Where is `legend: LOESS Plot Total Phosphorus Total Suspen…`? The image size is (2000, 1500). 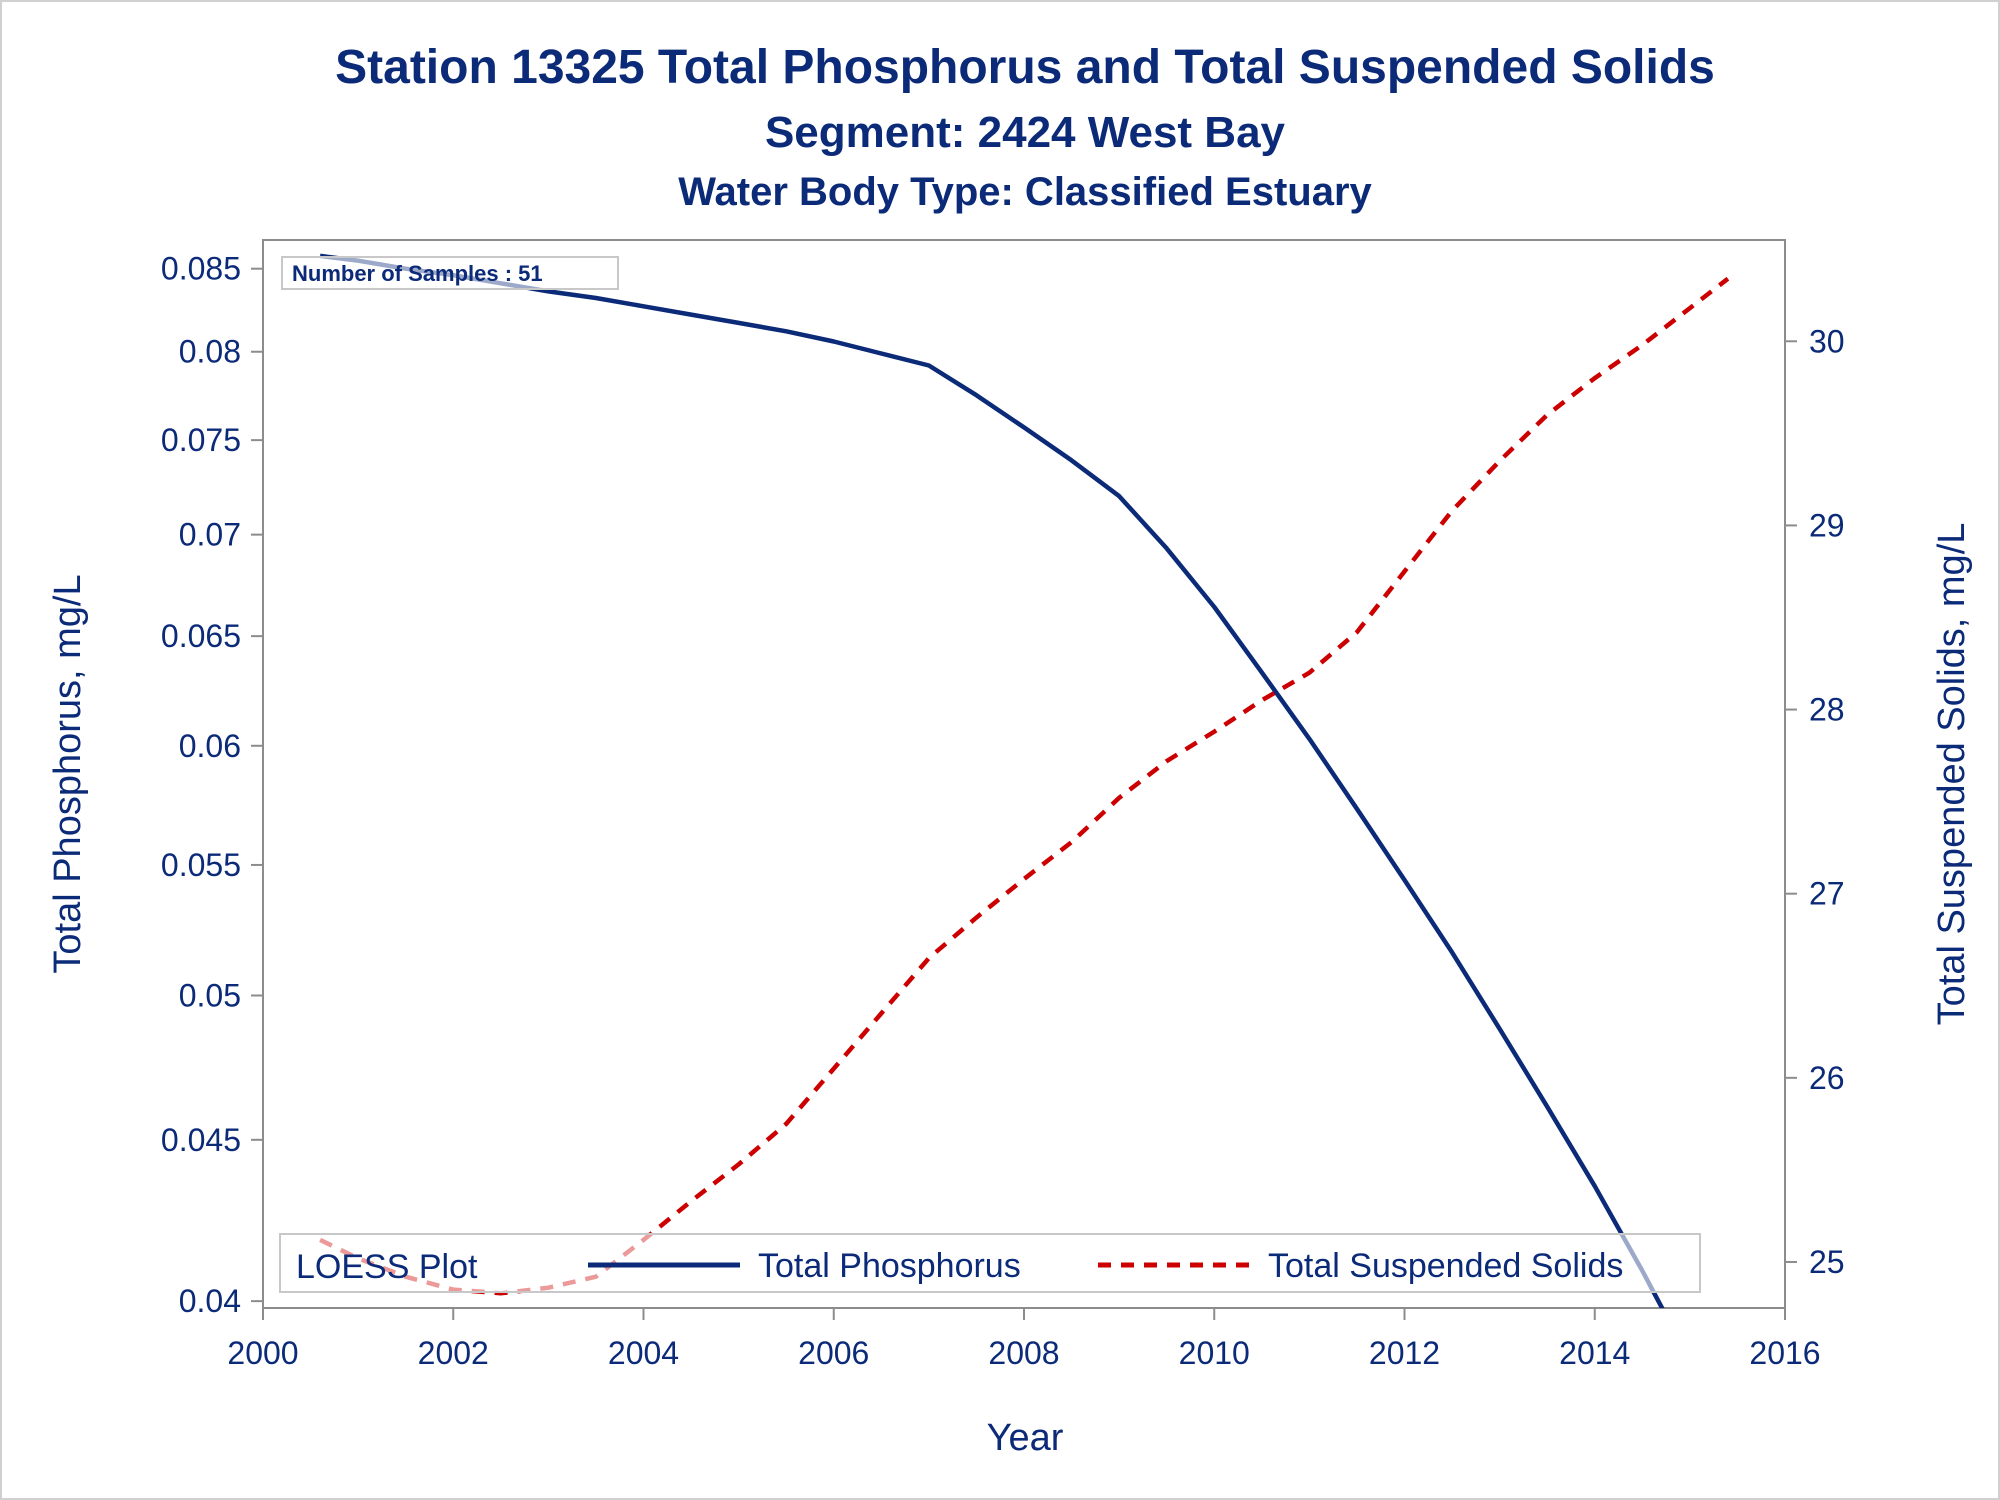
legend: LOESS Plot Total Phosphorus Total Suspen… is located at coordinates (990, 1263).